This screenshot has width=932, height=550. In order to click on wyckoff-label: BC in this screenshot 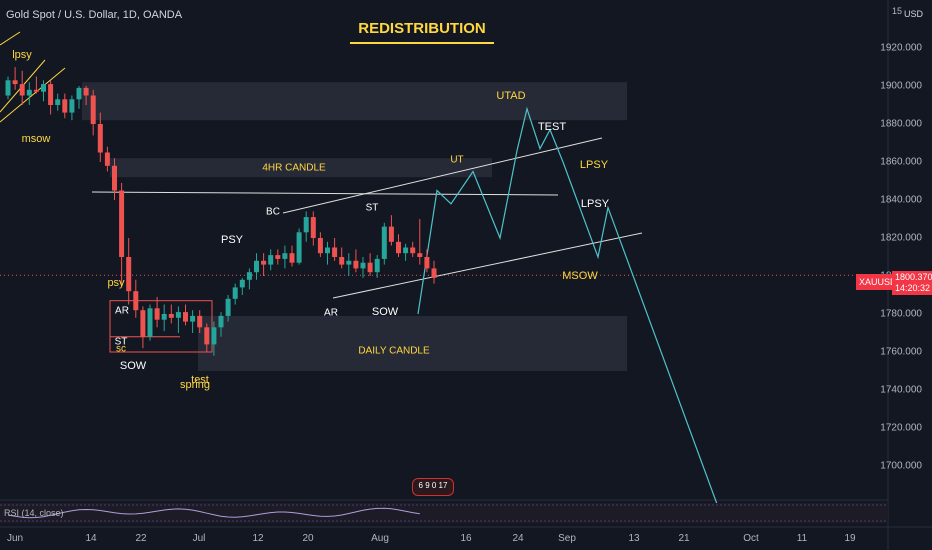, I will do `click(273, 212)`.